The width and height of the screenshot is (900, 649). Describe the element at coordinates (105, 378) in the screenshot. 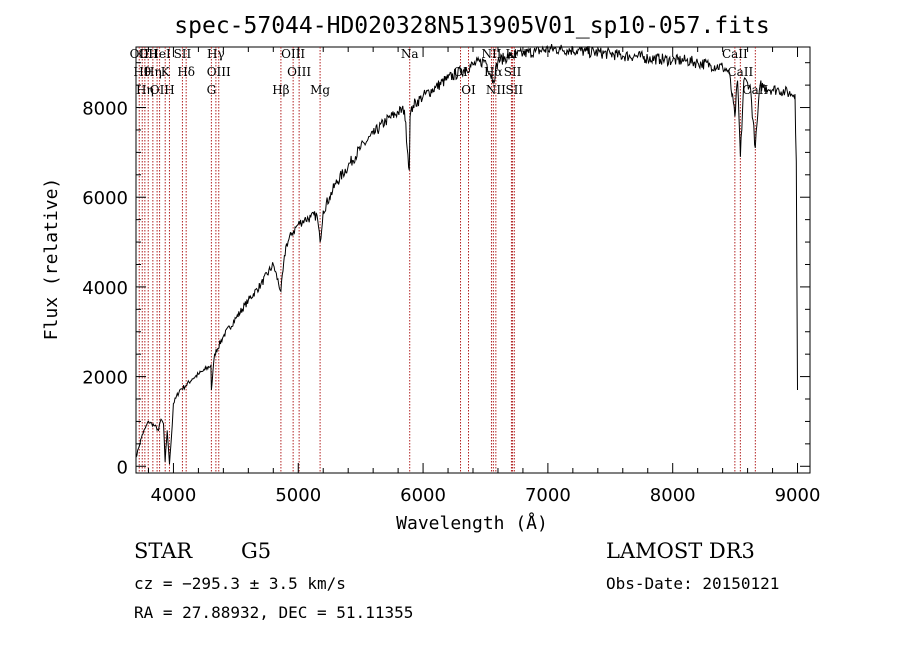

I see `y-tick-label: 2000` at that location.